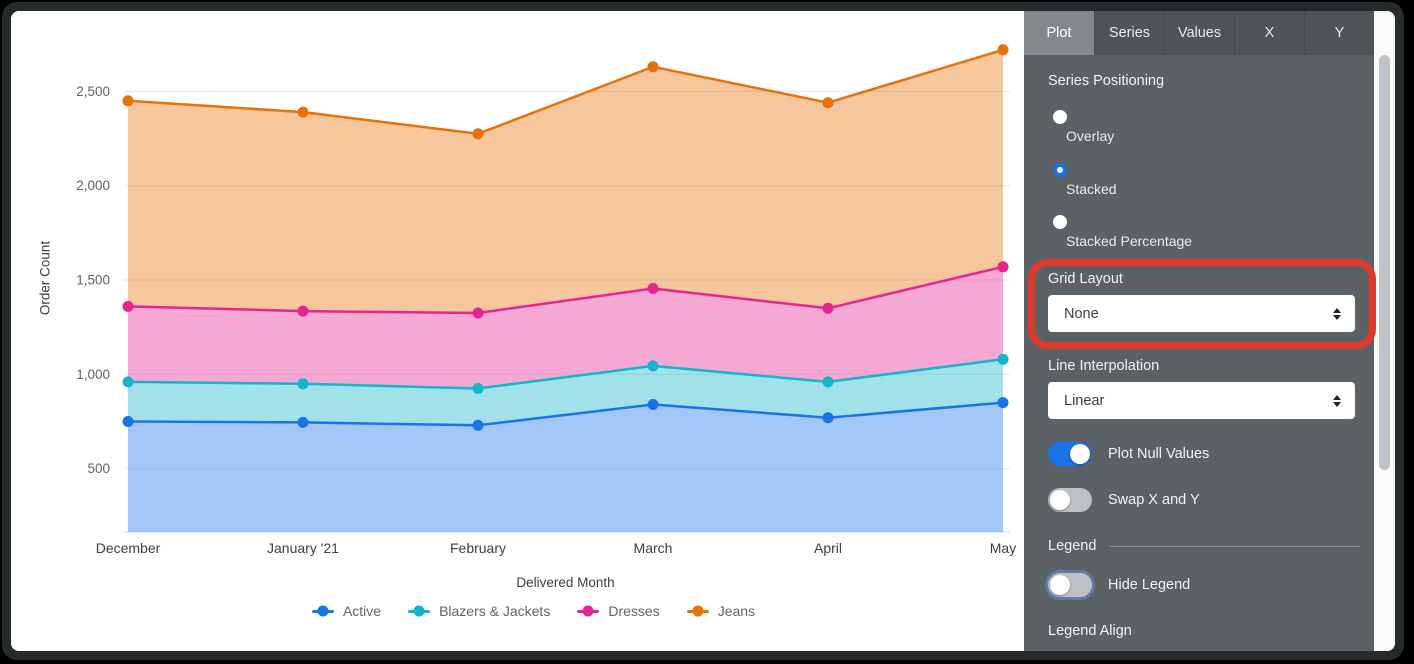  Describe the element at coordinates (362, 611) in the screenshot. I see `legend-item-label: Active` at that location.